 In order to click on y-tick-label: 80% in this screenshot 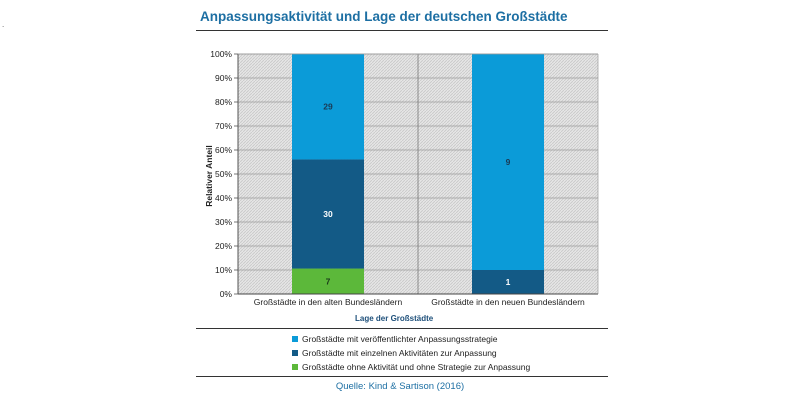, I will do `click(223, 102)`.